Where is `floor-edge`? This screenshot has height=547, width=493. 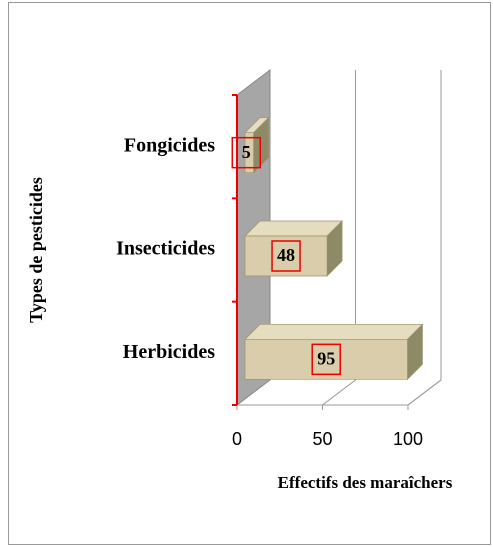 floor-edge is located at coordinates (424, 392).